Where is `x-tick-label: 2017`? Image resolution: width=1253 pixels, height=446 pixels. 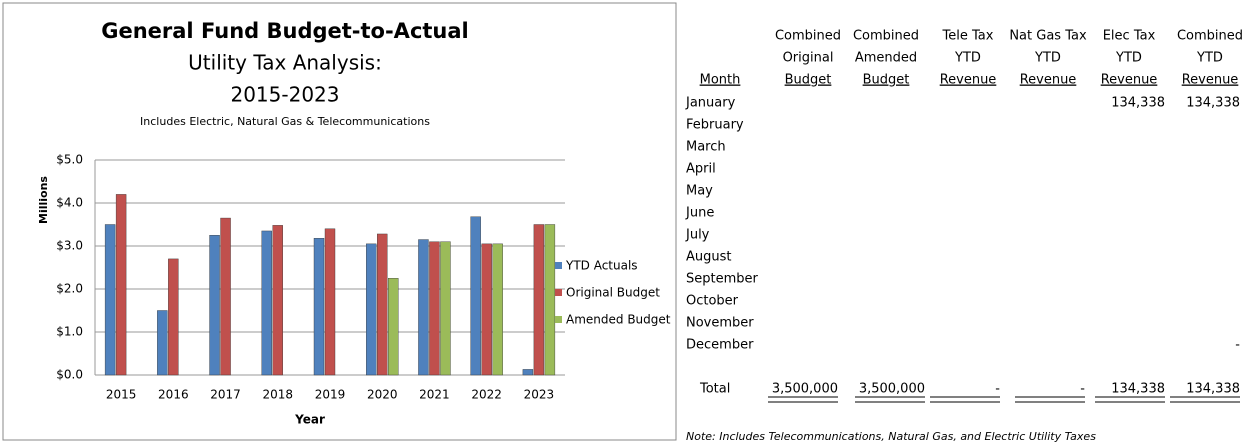
x-tick-label: 2017 is located at coordinates (225, 395).